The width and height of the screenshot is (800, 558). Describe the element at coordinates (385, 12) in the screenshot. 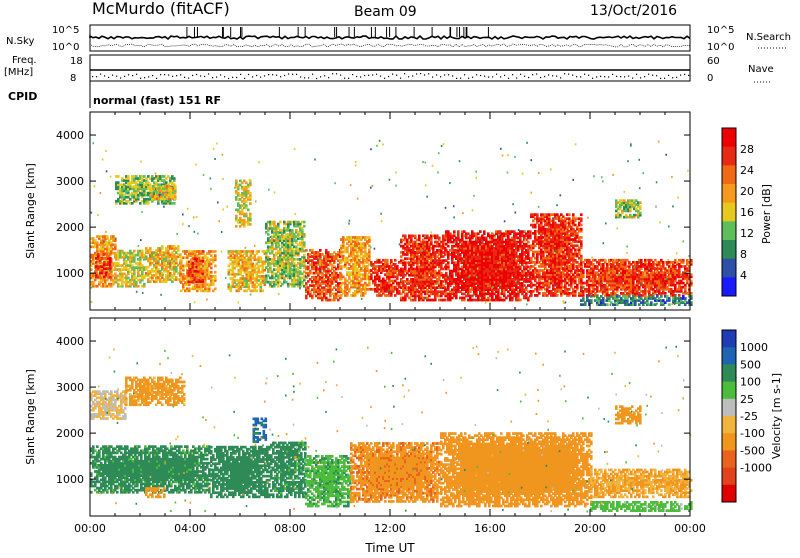

I see `beam-title: Beam 09` at that location.